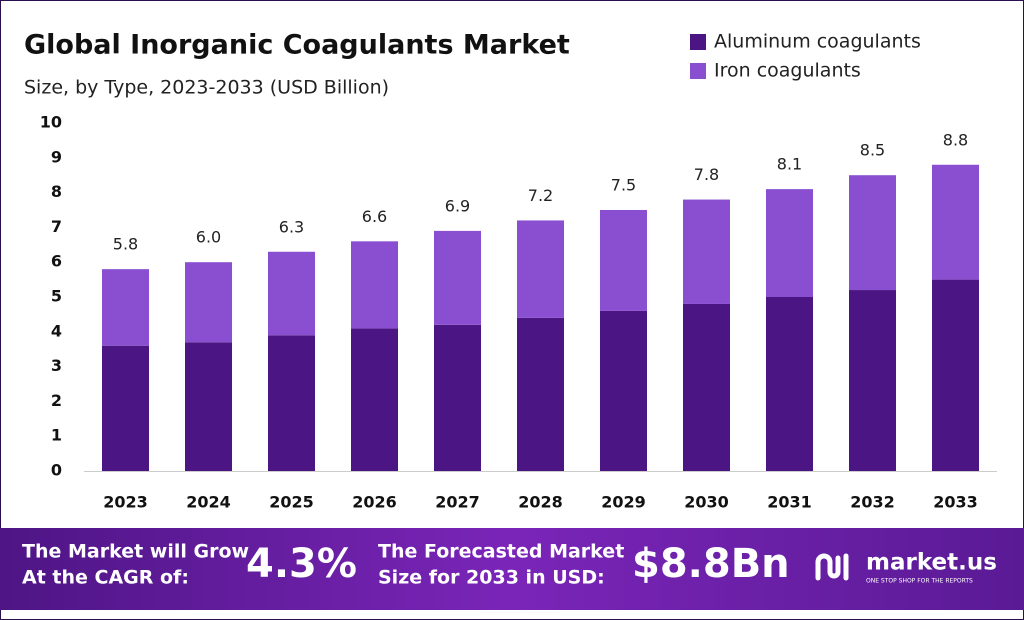 The height and width of the screenshot is (620, 1024). What do you see at coordinates (491, 578) in the screenshot?
I see `forecast-text: Size for 2033 in USD:` at bounding box center [491, 578].